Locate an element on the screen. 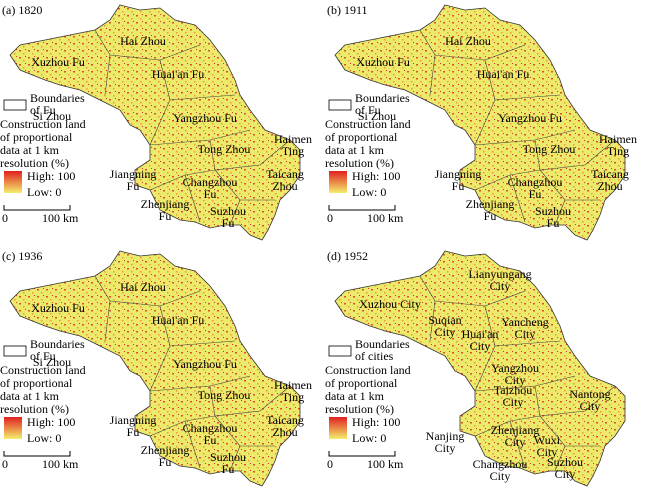  region-label: Tong Zhou is located at coordinates (224, 149).